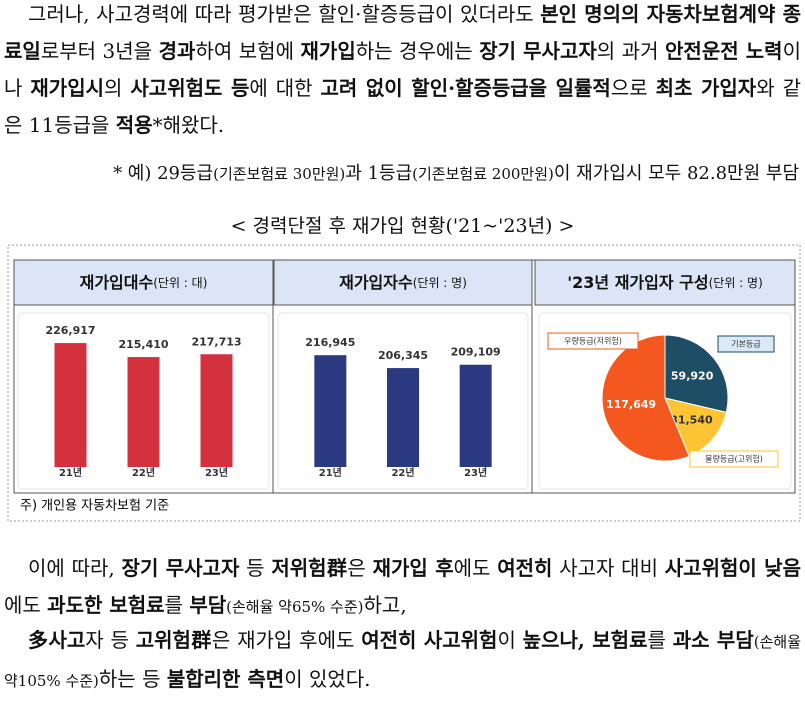  What do you see at coordinates (163, 173) in the screenshot?
I see `text-run: * 예) 29등급` at bounding box center [163, 173].